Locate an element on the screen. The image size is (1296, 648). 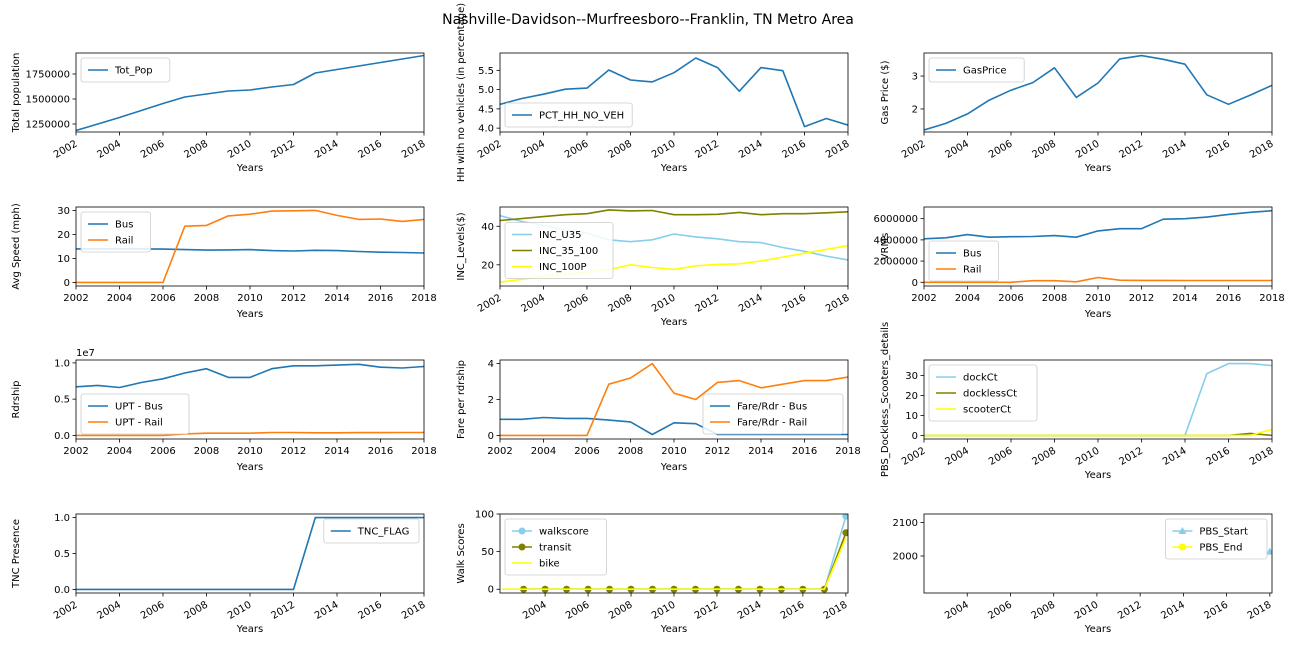
legend: walkscore transit bike is located at coordinates (555, 547).